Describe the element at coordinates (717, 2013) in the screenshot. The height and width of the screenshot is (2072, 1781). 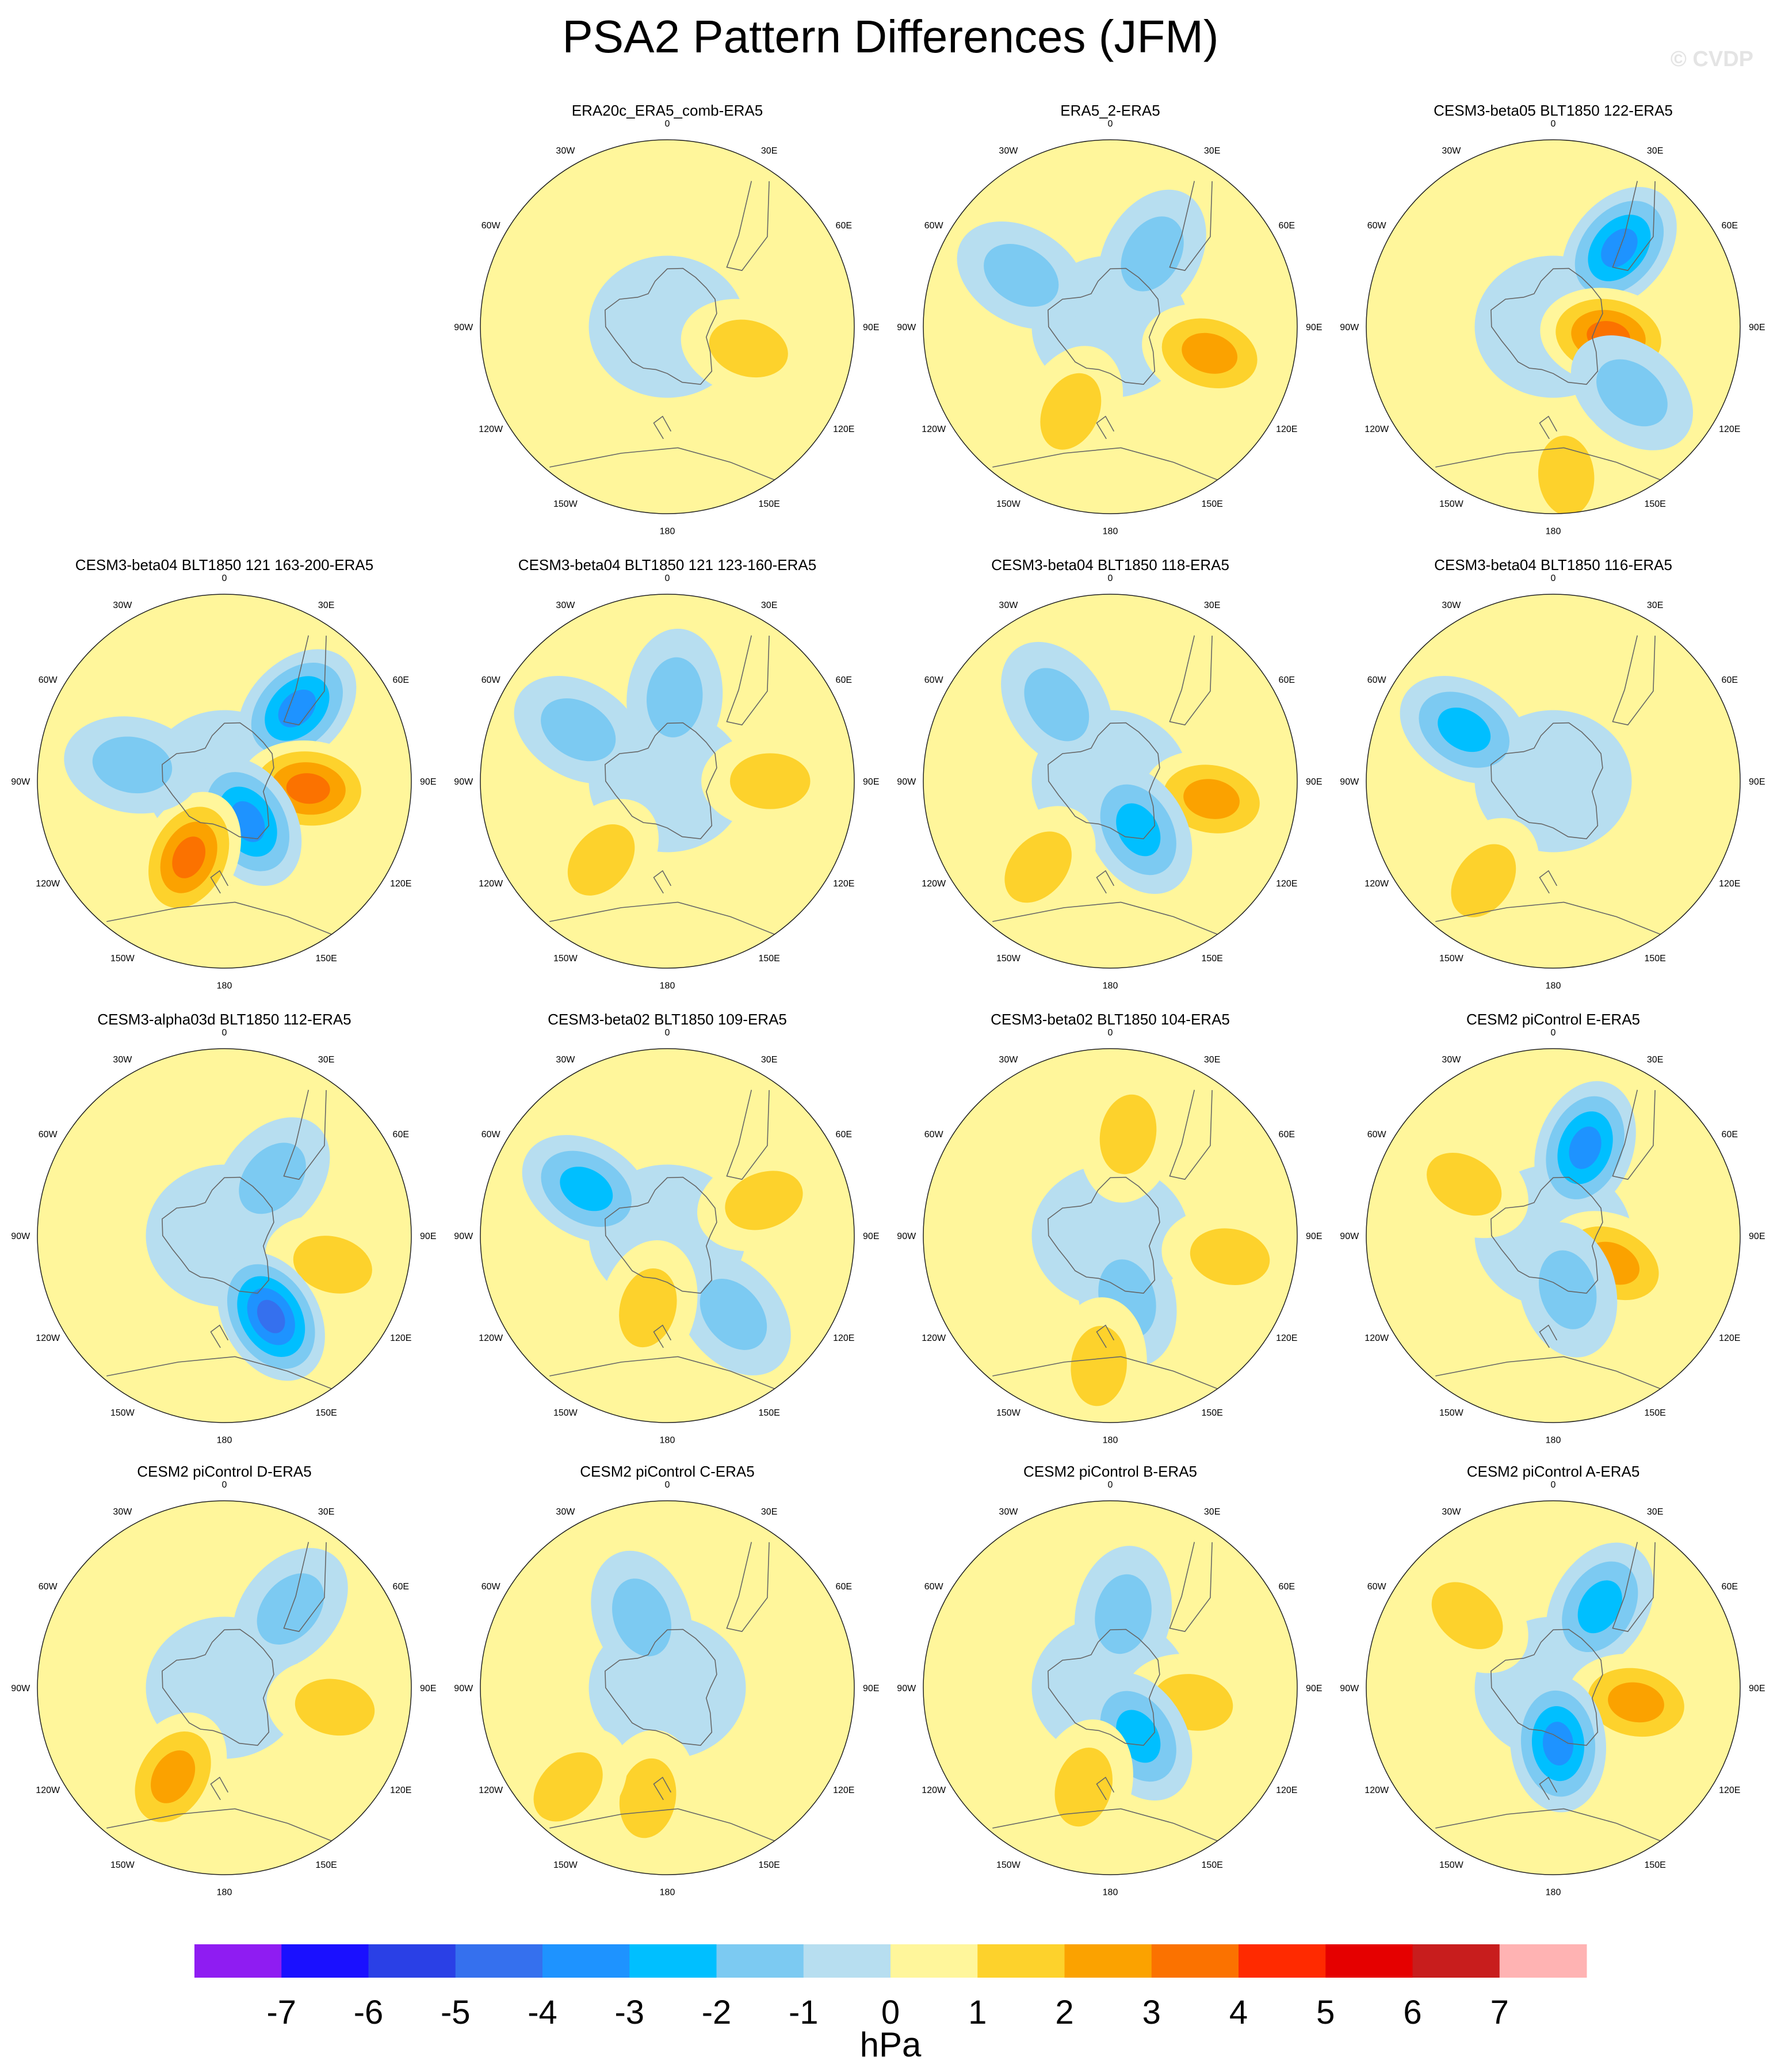
I see `colorbar-tick-label: -2` at that location.